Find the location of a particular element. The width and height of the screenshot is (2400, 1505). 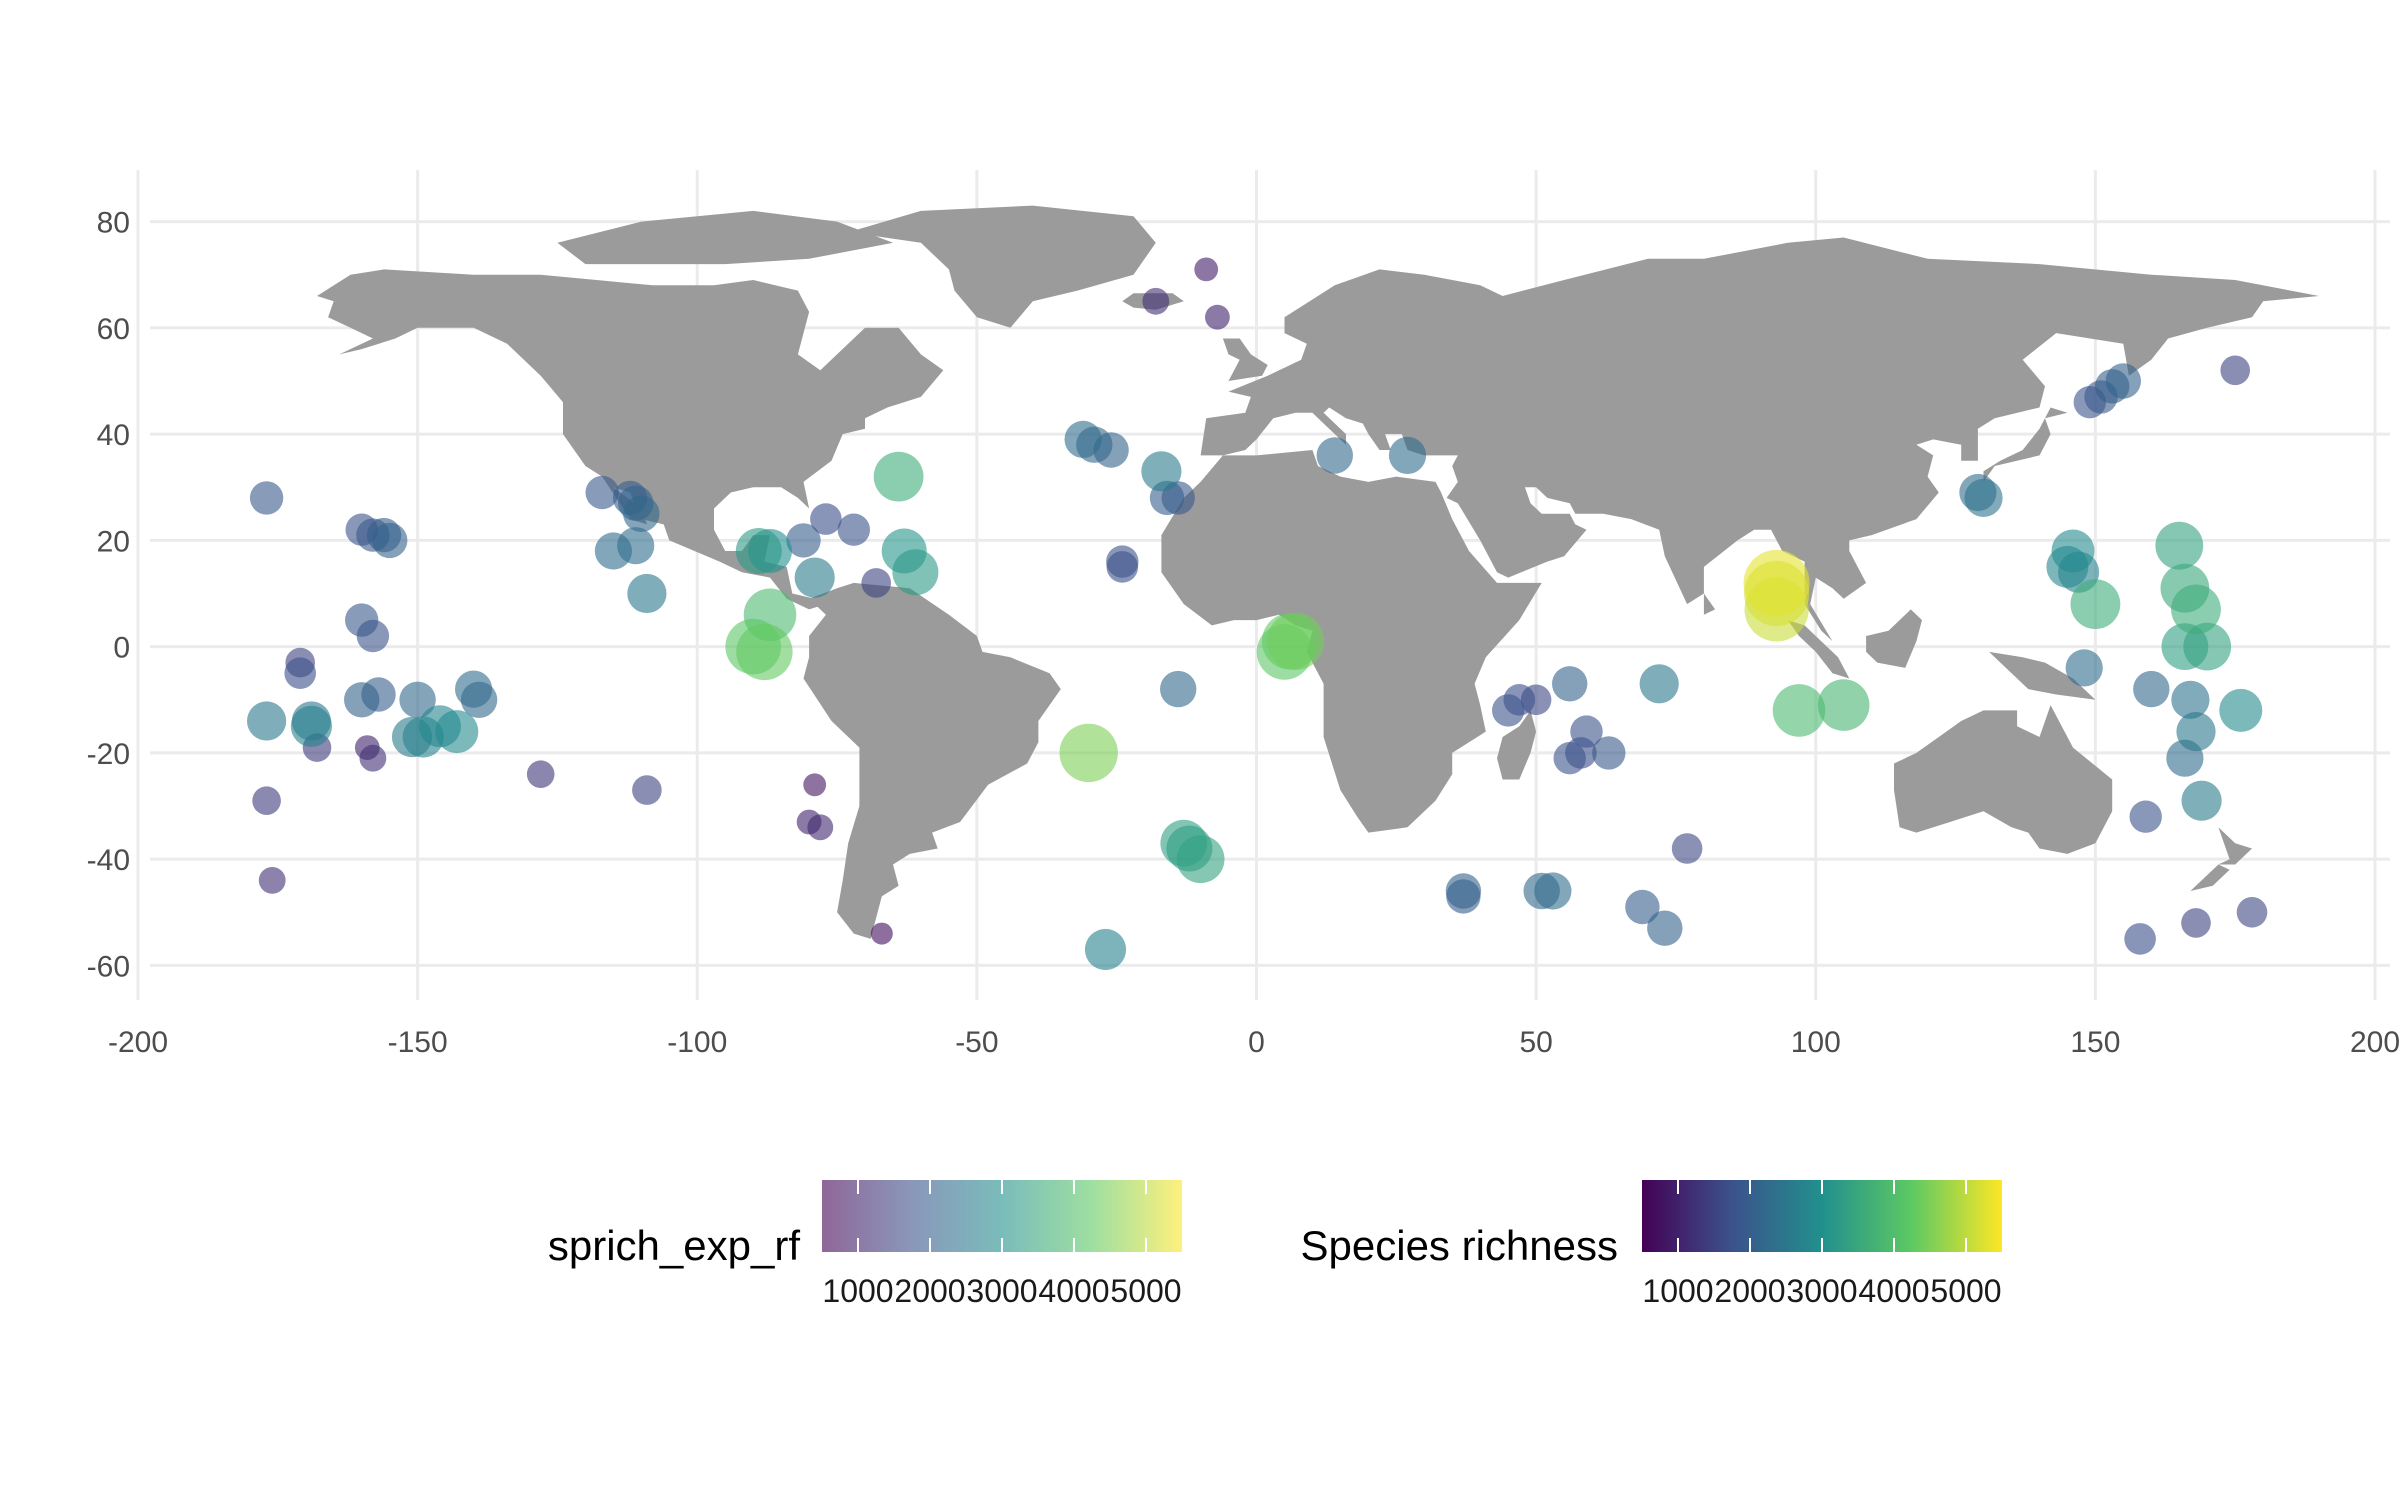

land-sri-lanka is located at coordinates (1709, 604).